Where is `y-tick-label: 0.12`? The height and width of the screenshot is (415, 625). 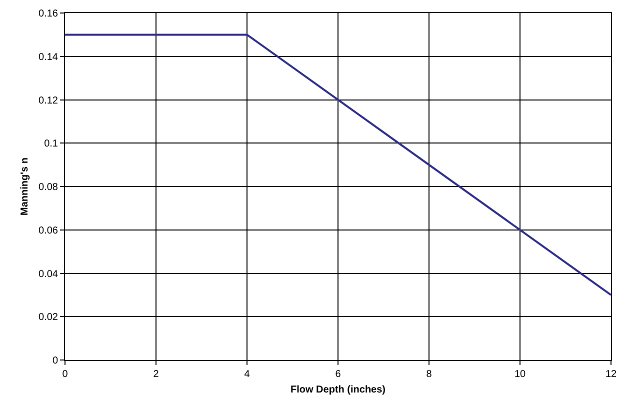 y-tick-label: 0.12 is located at coordinates (48, 100).